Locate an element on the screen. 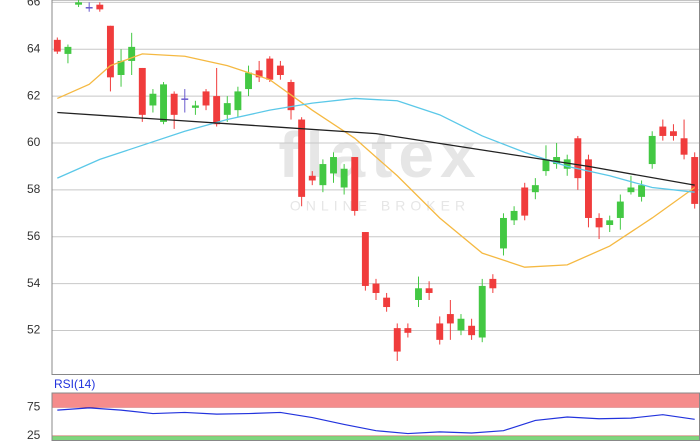  rsi-band is located at coordinates (375, 400).